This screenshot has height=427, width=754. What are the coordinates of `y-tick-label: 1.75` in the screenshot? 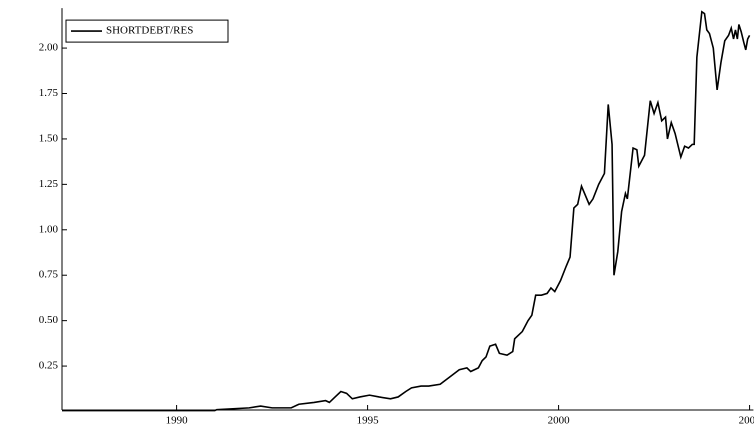 It's located at (49, 93).